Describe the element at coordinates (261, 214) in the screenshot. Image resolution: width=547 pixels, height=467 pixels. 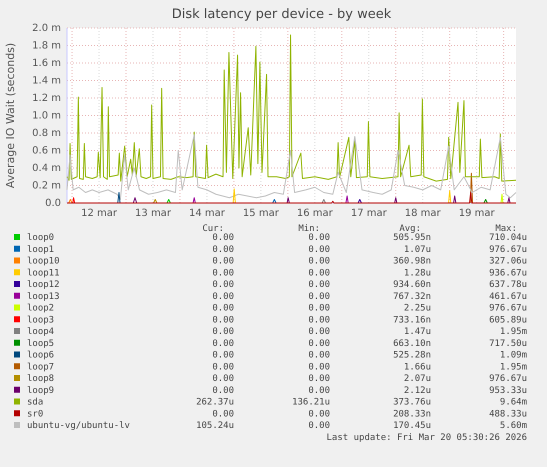
I see `x-tick-label: 15 mar` at that location.